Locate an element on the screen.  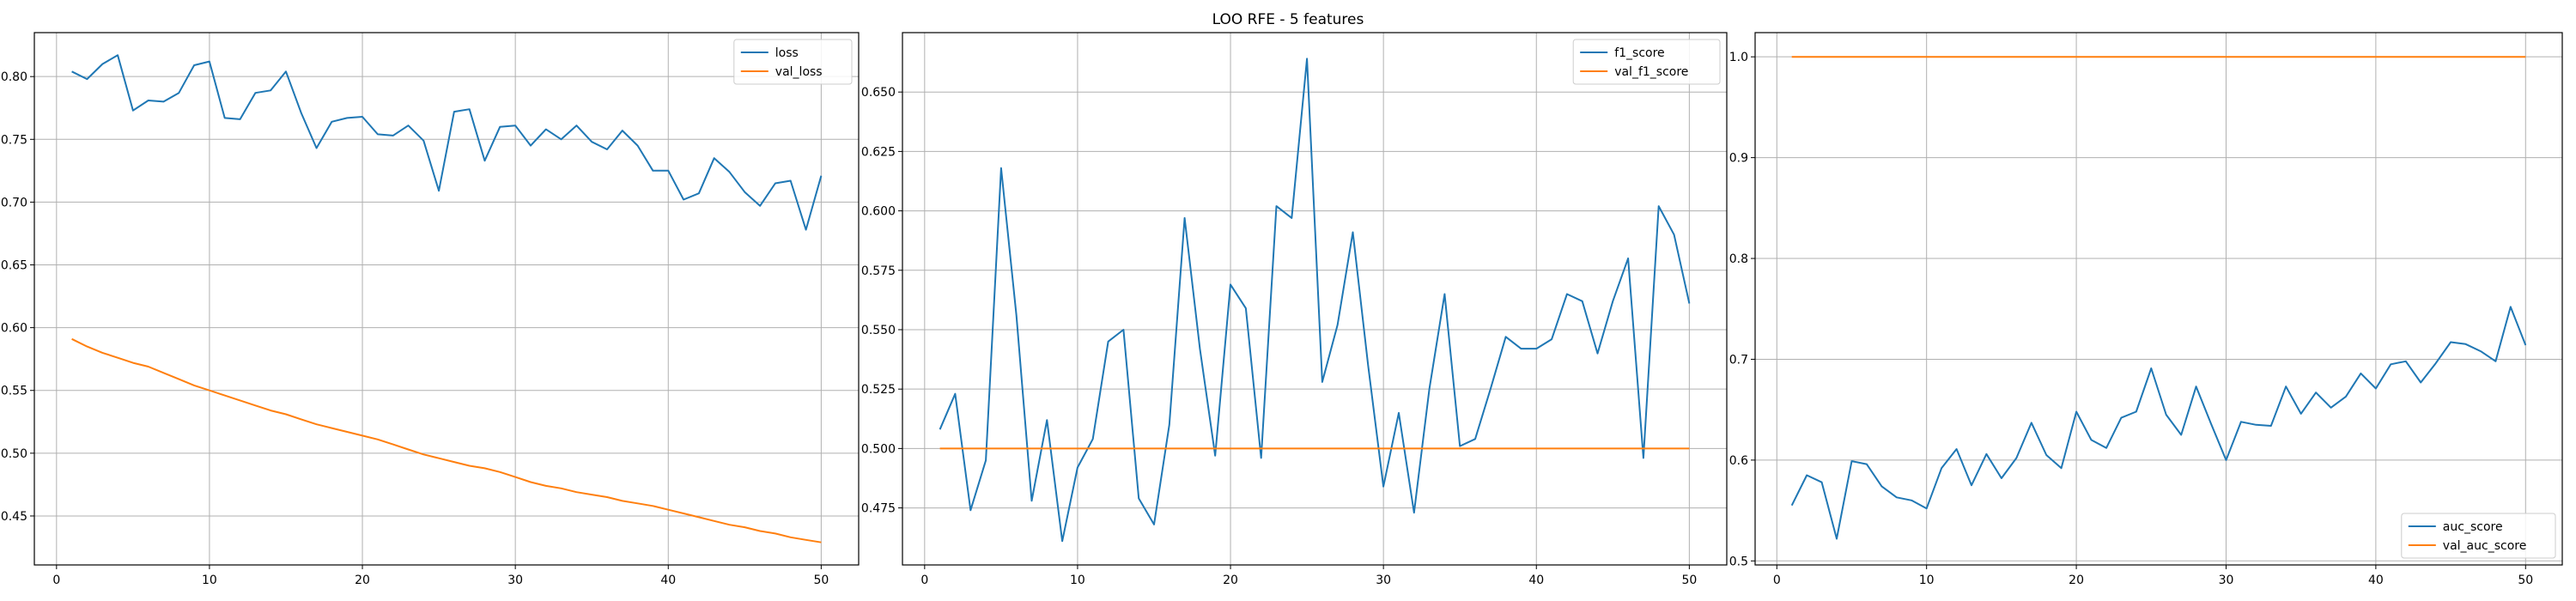
y-tick-label: 0.9 is located at coordinates (1738, 159).